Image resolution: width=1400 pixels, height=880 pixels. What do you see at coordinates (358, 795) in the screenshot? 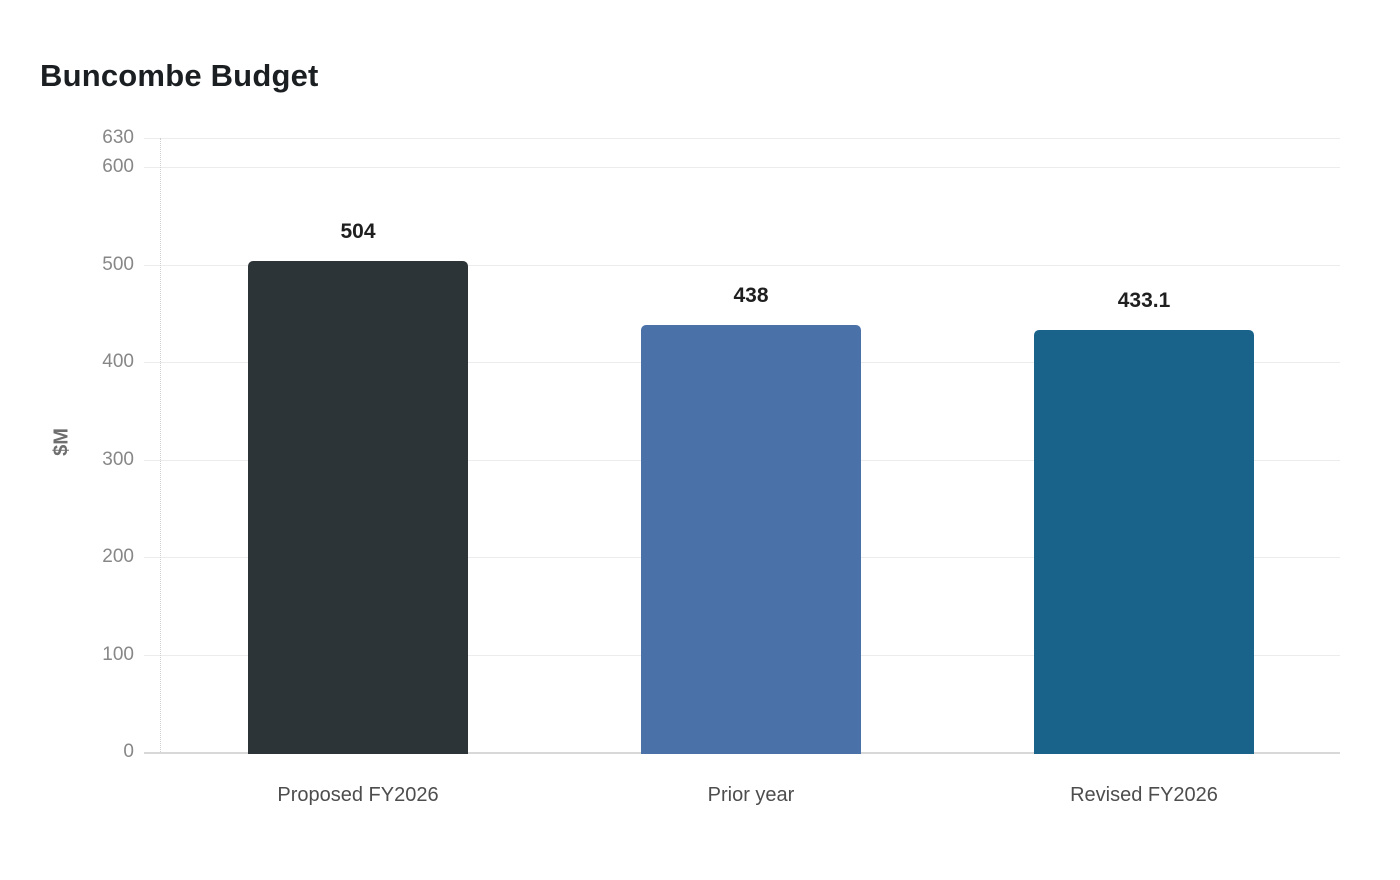
I see `x-tick-label-proposed-fy2026: Proposed FY2026` at bounding box center [358, 795].